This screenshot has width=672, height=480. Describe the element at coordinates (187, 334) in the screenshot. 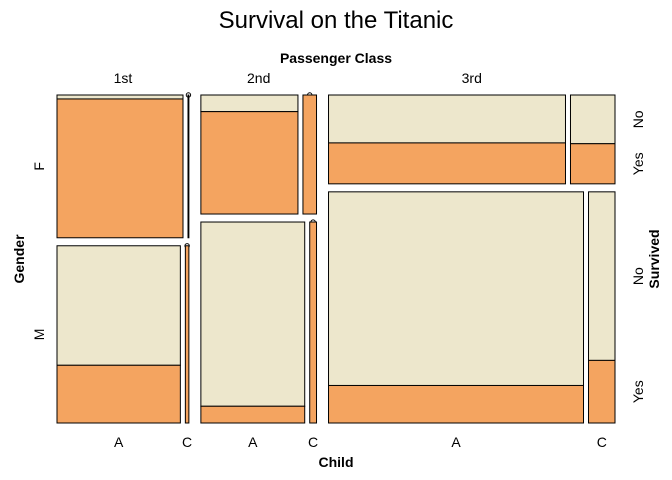

I see `cell-1st-M-C-yes` at that location.